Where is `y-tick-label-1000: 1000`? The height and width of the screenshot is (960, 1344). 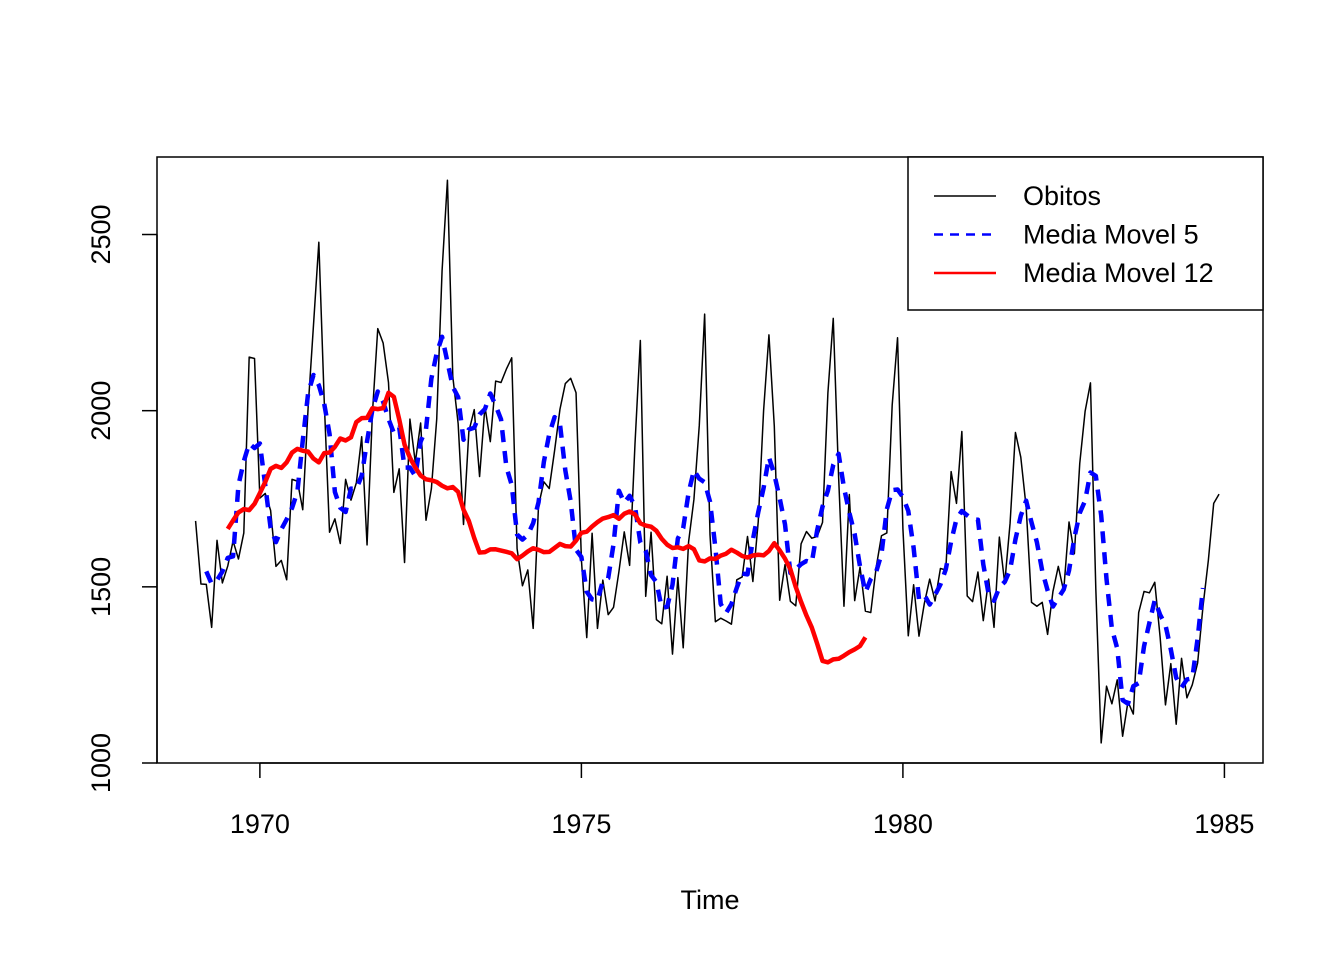
y-tick-label-1000: 1000 is located at coordinates (101, 763).